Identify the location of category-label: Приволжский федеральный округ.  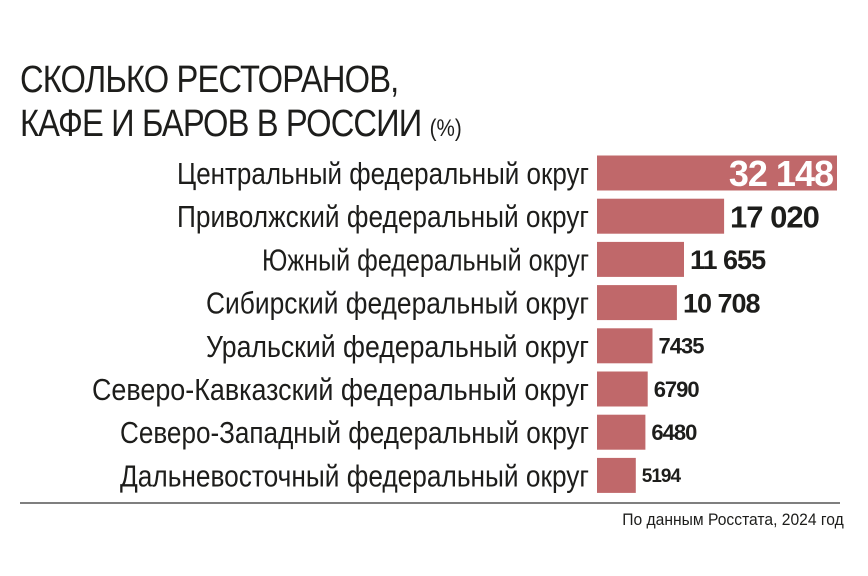
(383, 216).